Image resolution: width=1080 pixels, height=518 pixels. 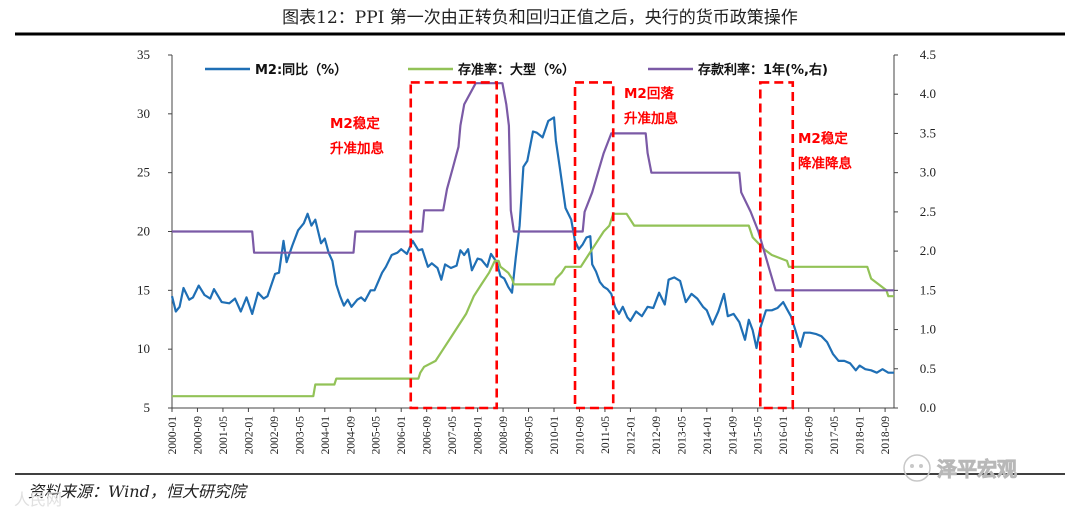 What do you see at coordinates (928, 407) in the screenshot?
I see `right-tick-label: 0.0` at bounding box center [928, 407].